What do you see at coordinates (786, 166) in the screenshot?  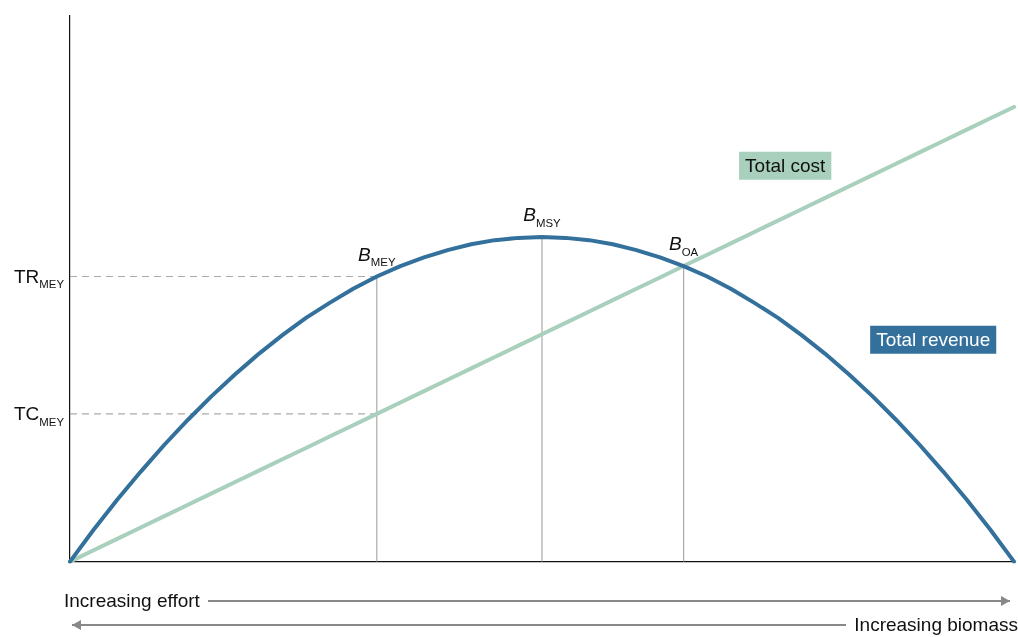 I see `series-label: Total cost` at bounding box center [786, 166].